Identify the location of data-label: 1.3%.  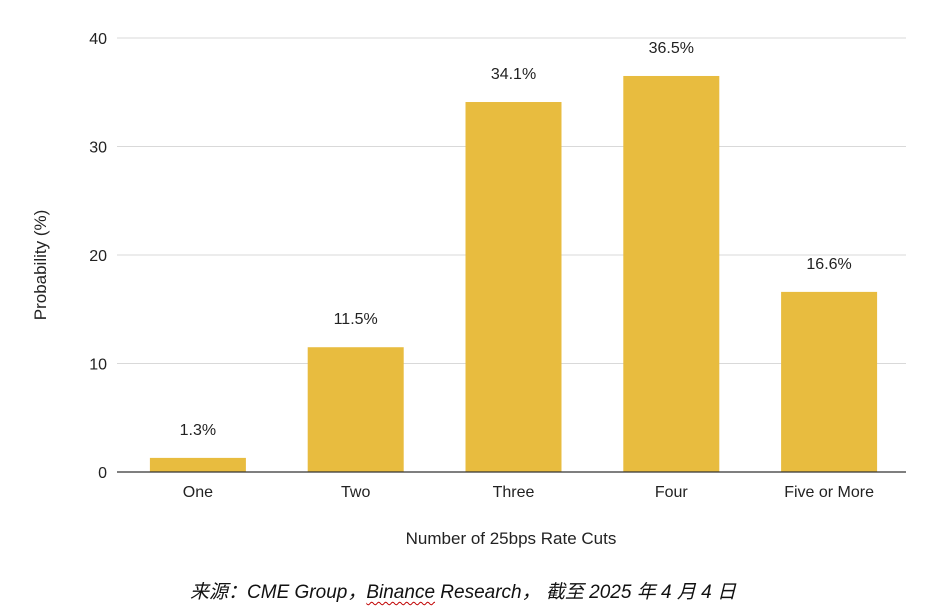
(198, 430).